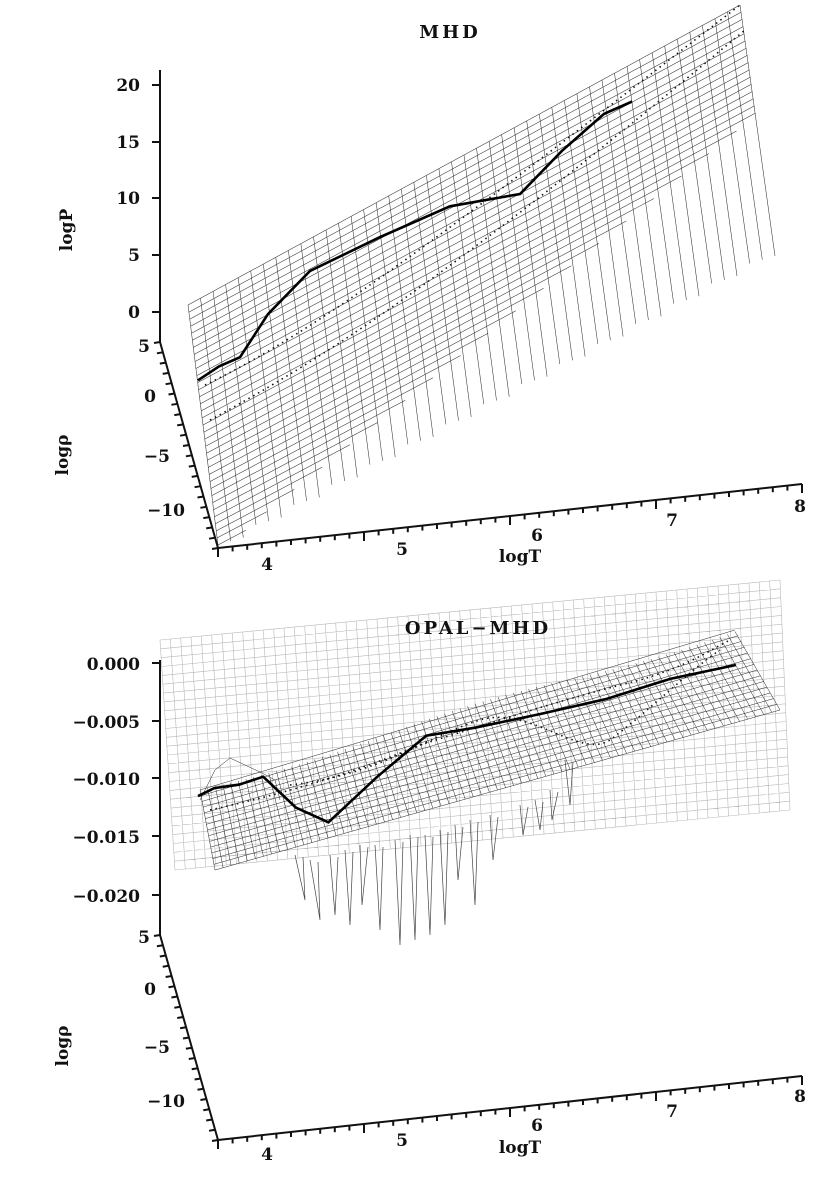 Image resolution: width=830 pixels, height=1182 pixels. Describe the element at coordinates (157, 457) in the screenshot. I see `mhd-y-tick-m5: −5` at that location.